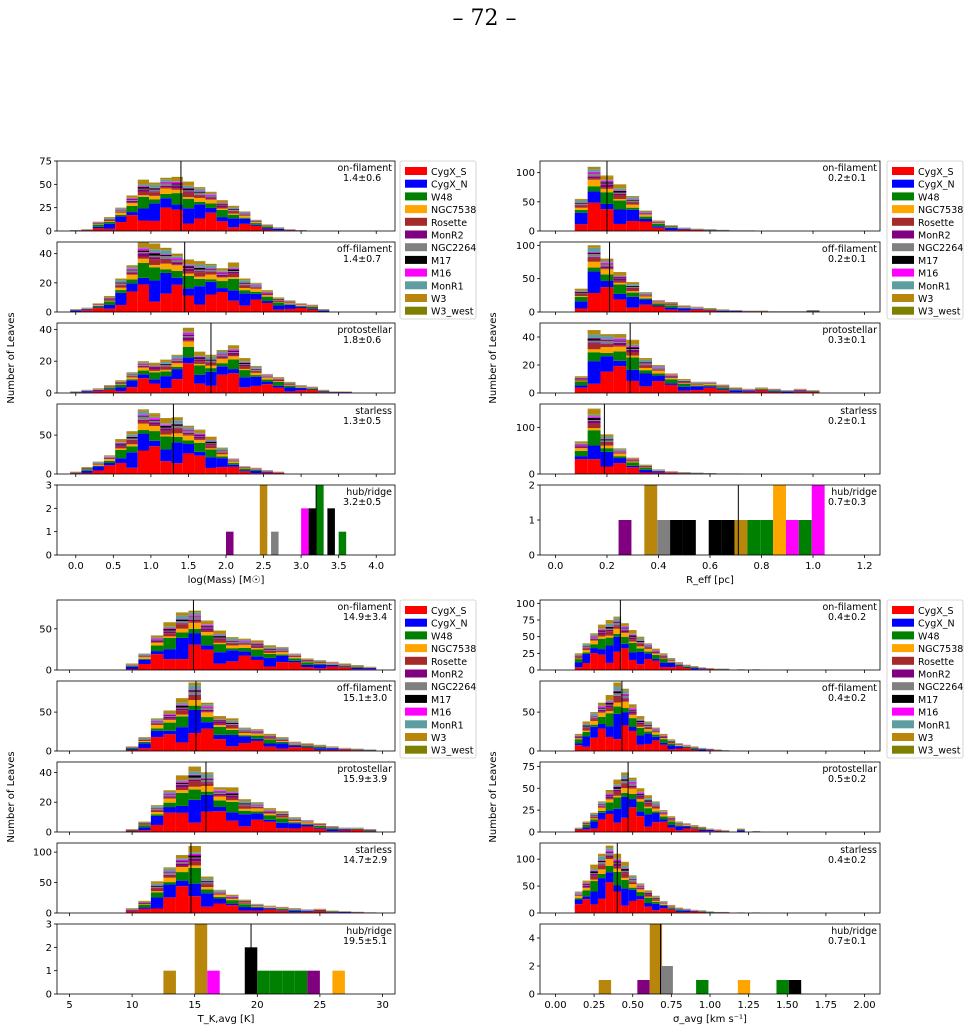 Image resolution: width=969 pixels, height=1031 pixels. Describe the element at coordinates (49, 532) in the screenshot. I see `y-tick-label: 1` at that location.